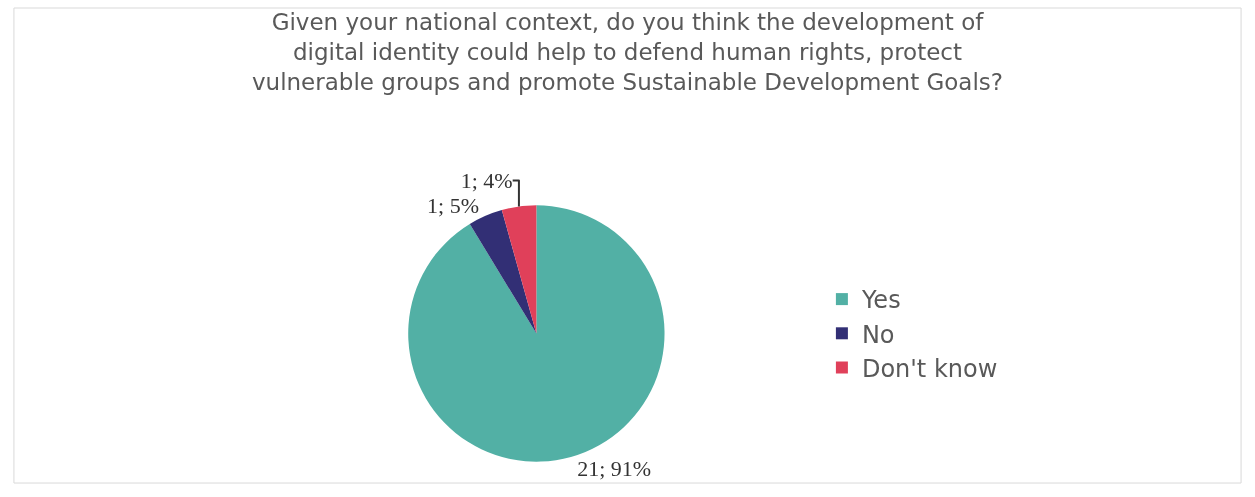  What do you see at coordinates (453, 205) in the screenshot?
I see `data-label: 1; 5%` at bounding box center [453, 205].